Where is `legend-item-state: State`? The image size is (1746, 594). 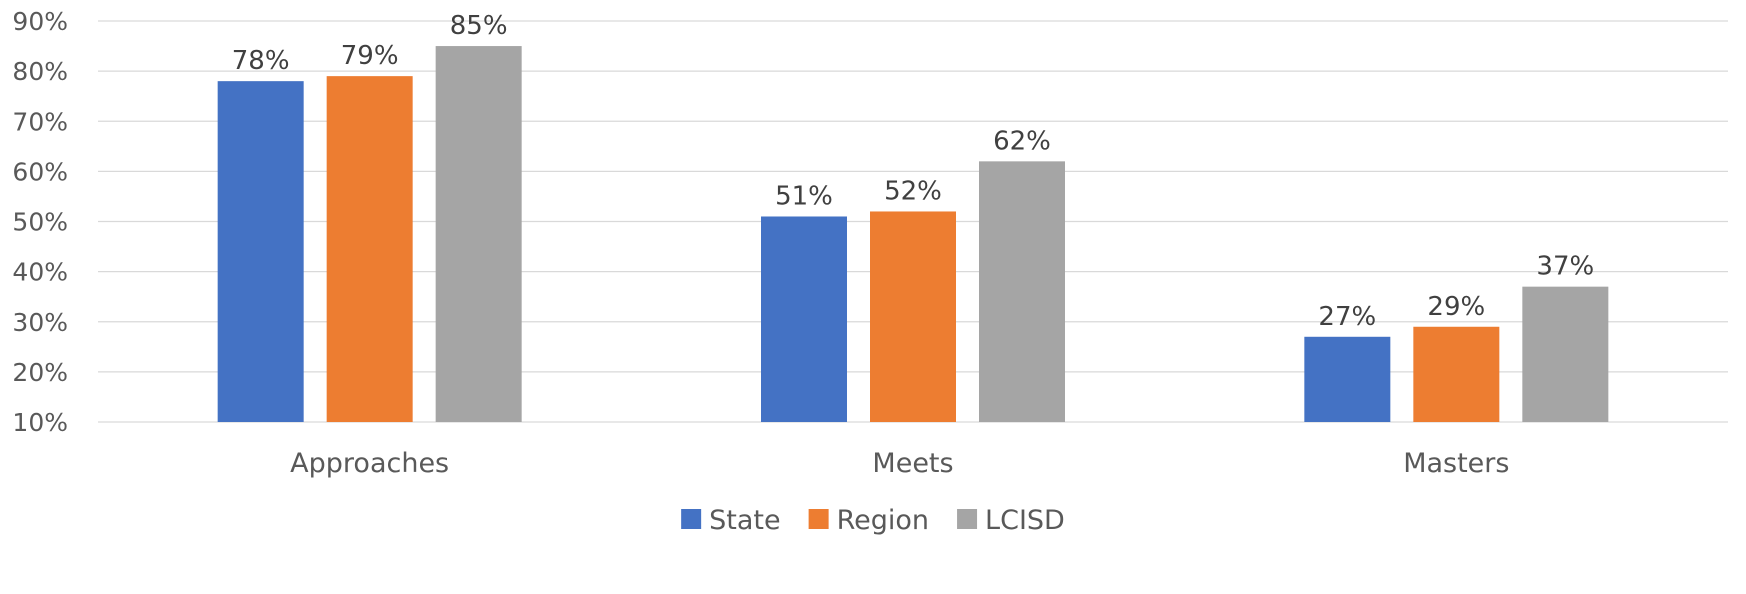 legend-item-state: State is located at coordinates (731, 520).